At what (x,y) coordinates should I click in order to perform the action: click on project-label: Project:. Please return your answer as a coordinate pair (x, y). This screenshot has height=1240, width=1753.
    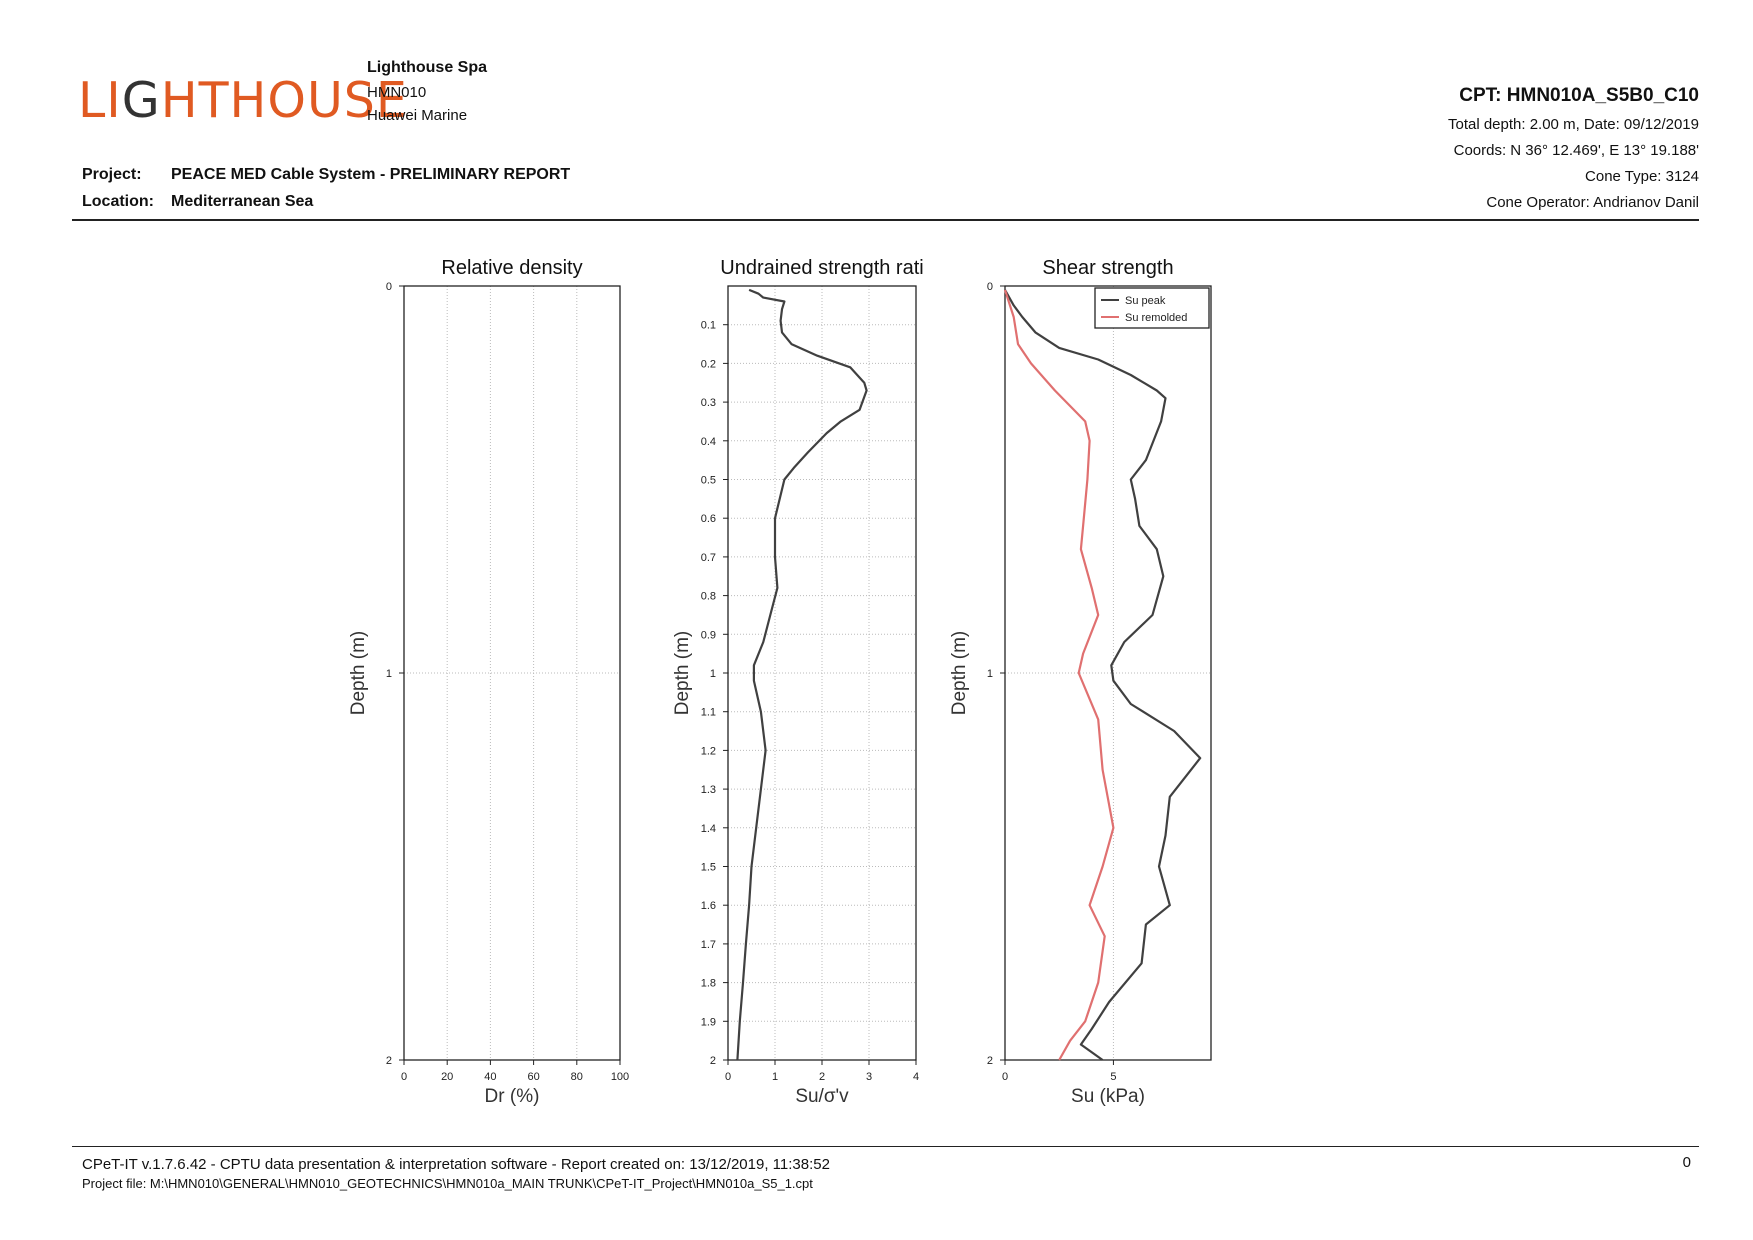
    Looking at the image, I should click on (112, 174).